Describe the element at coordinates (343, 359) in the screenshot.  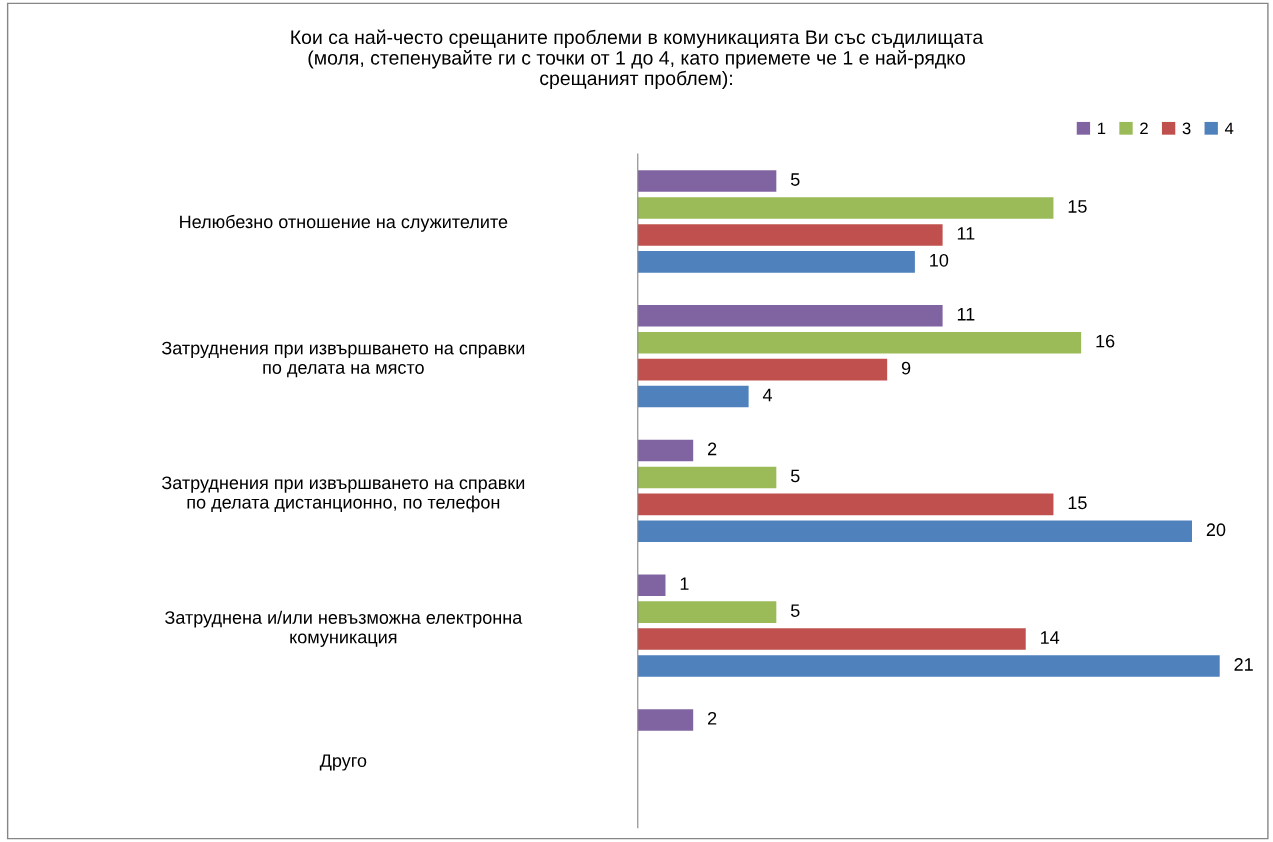
I see `y-tick-label: Затруднения при извършването на справки по делата на място` at that location.